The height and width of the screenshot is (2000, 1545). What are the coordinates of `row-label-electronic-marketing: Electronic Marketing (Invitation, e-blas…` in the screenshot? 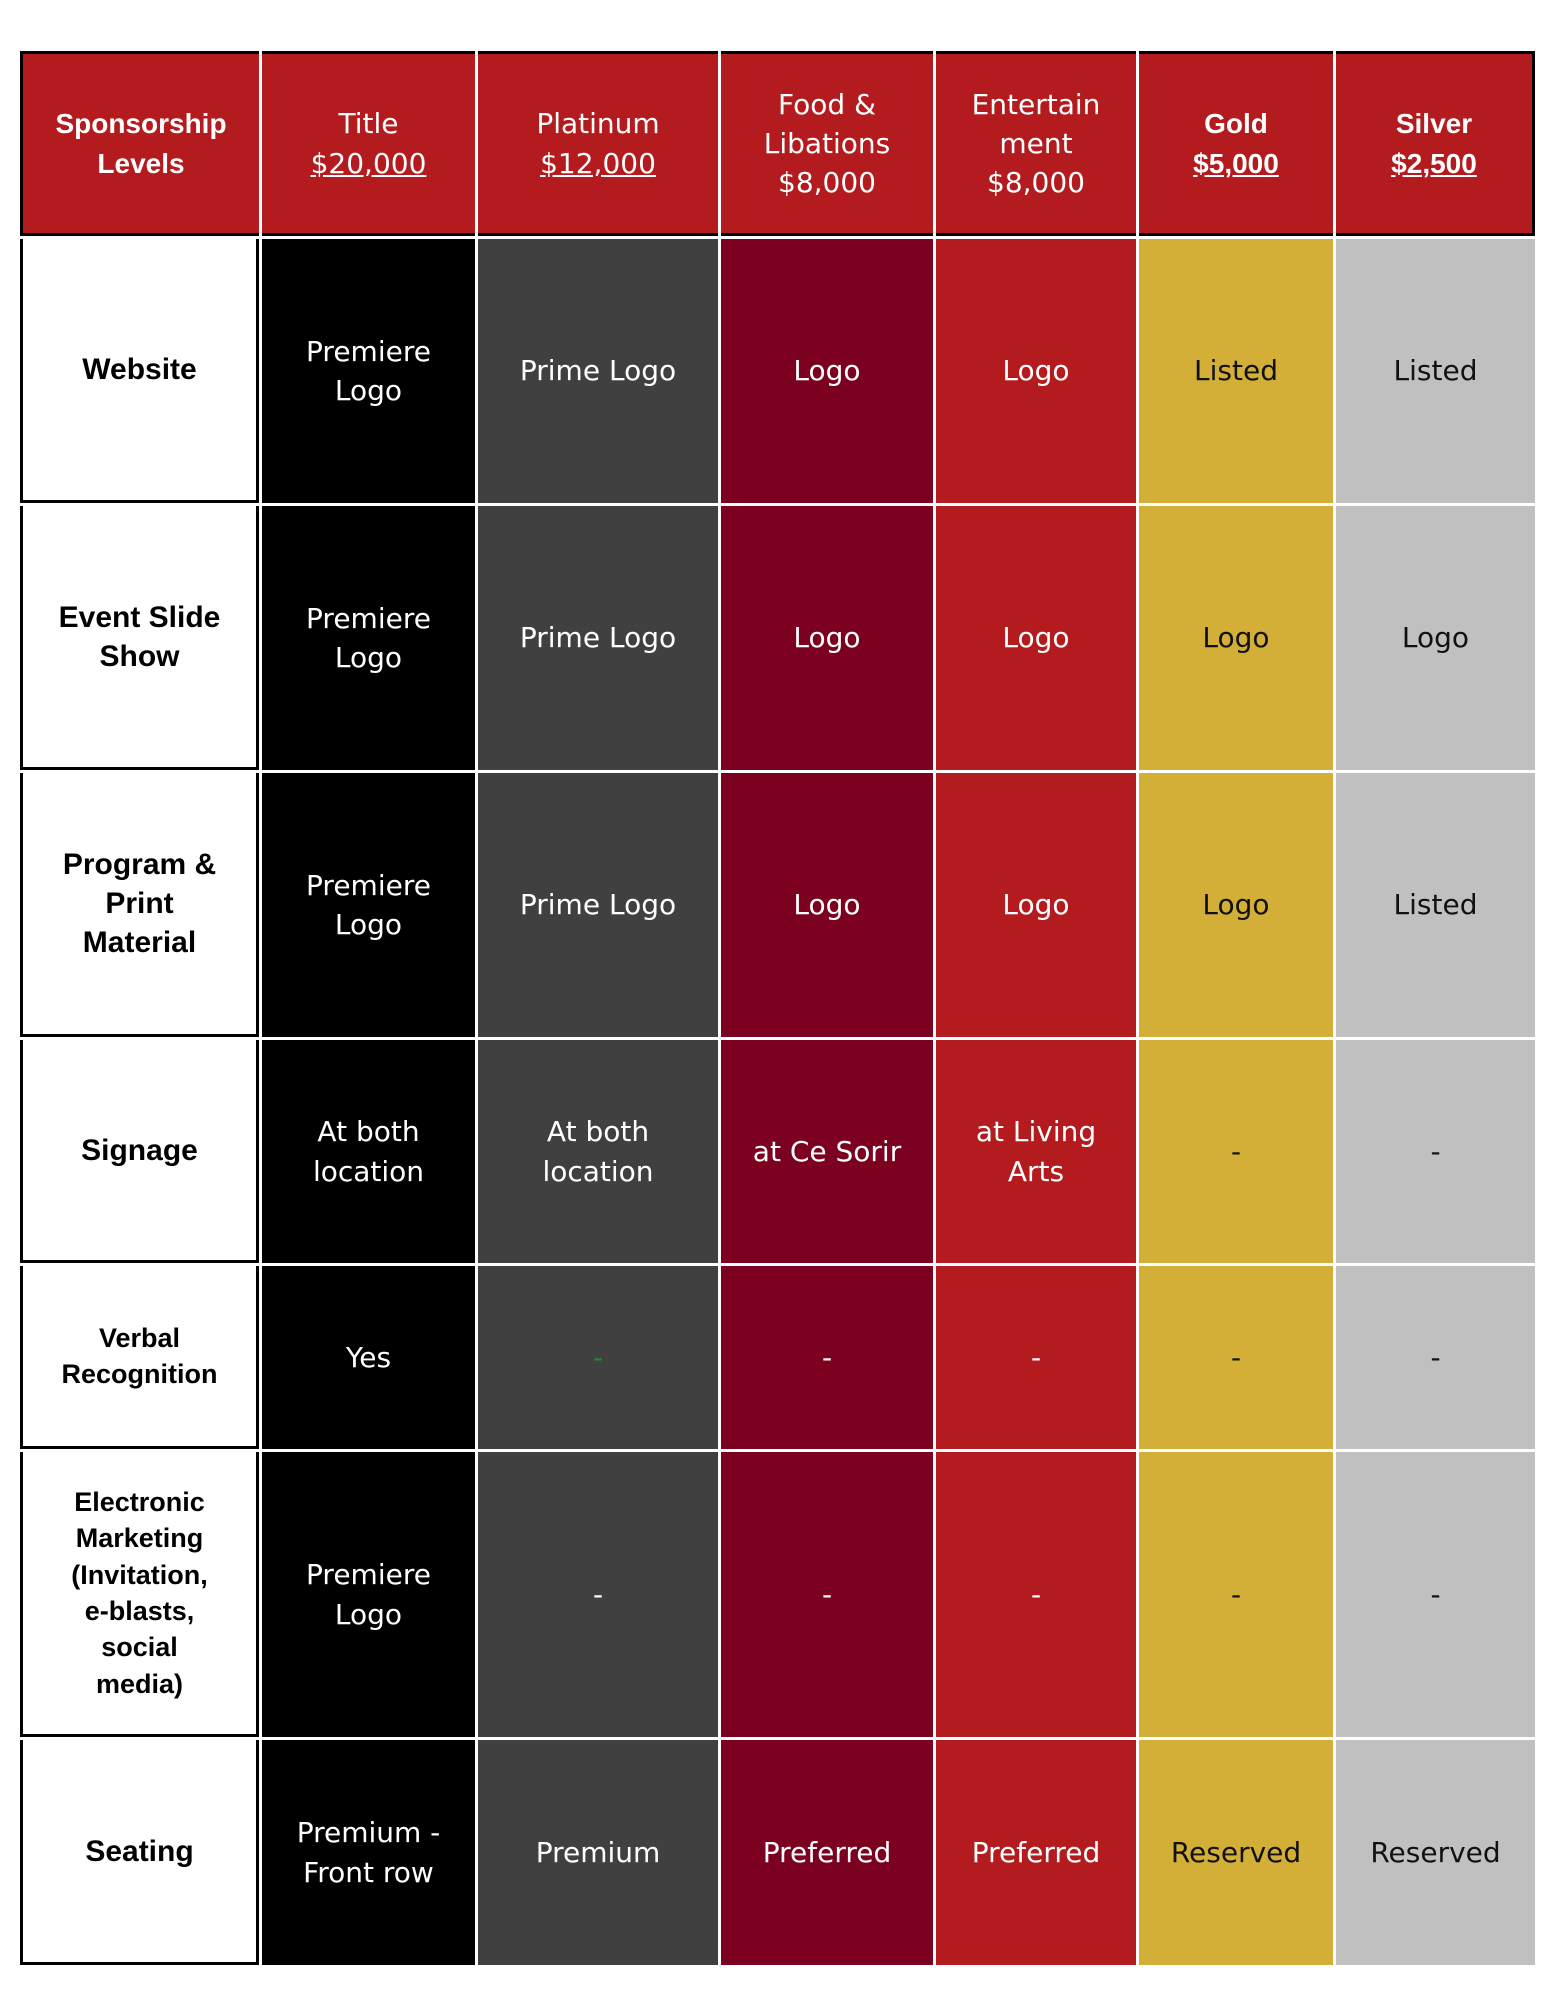 It's located at (139, 1594).